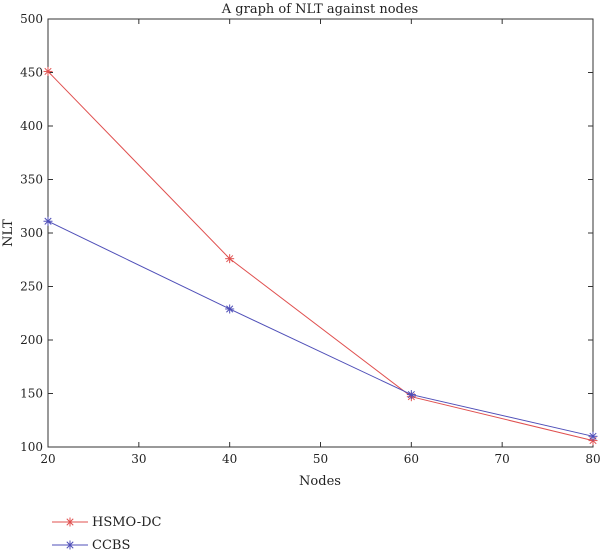  Describe the element at coordinates (31, 233) in the screenshot. I see `y-tick-label: 300` at that location.